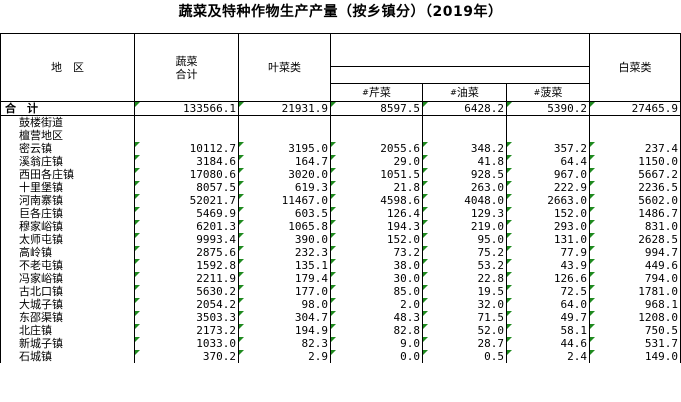  What do you see at coordinates (284, 226) in the screenshot?
I see `cell-value: 1065.8` at bounding box center [284, 226].